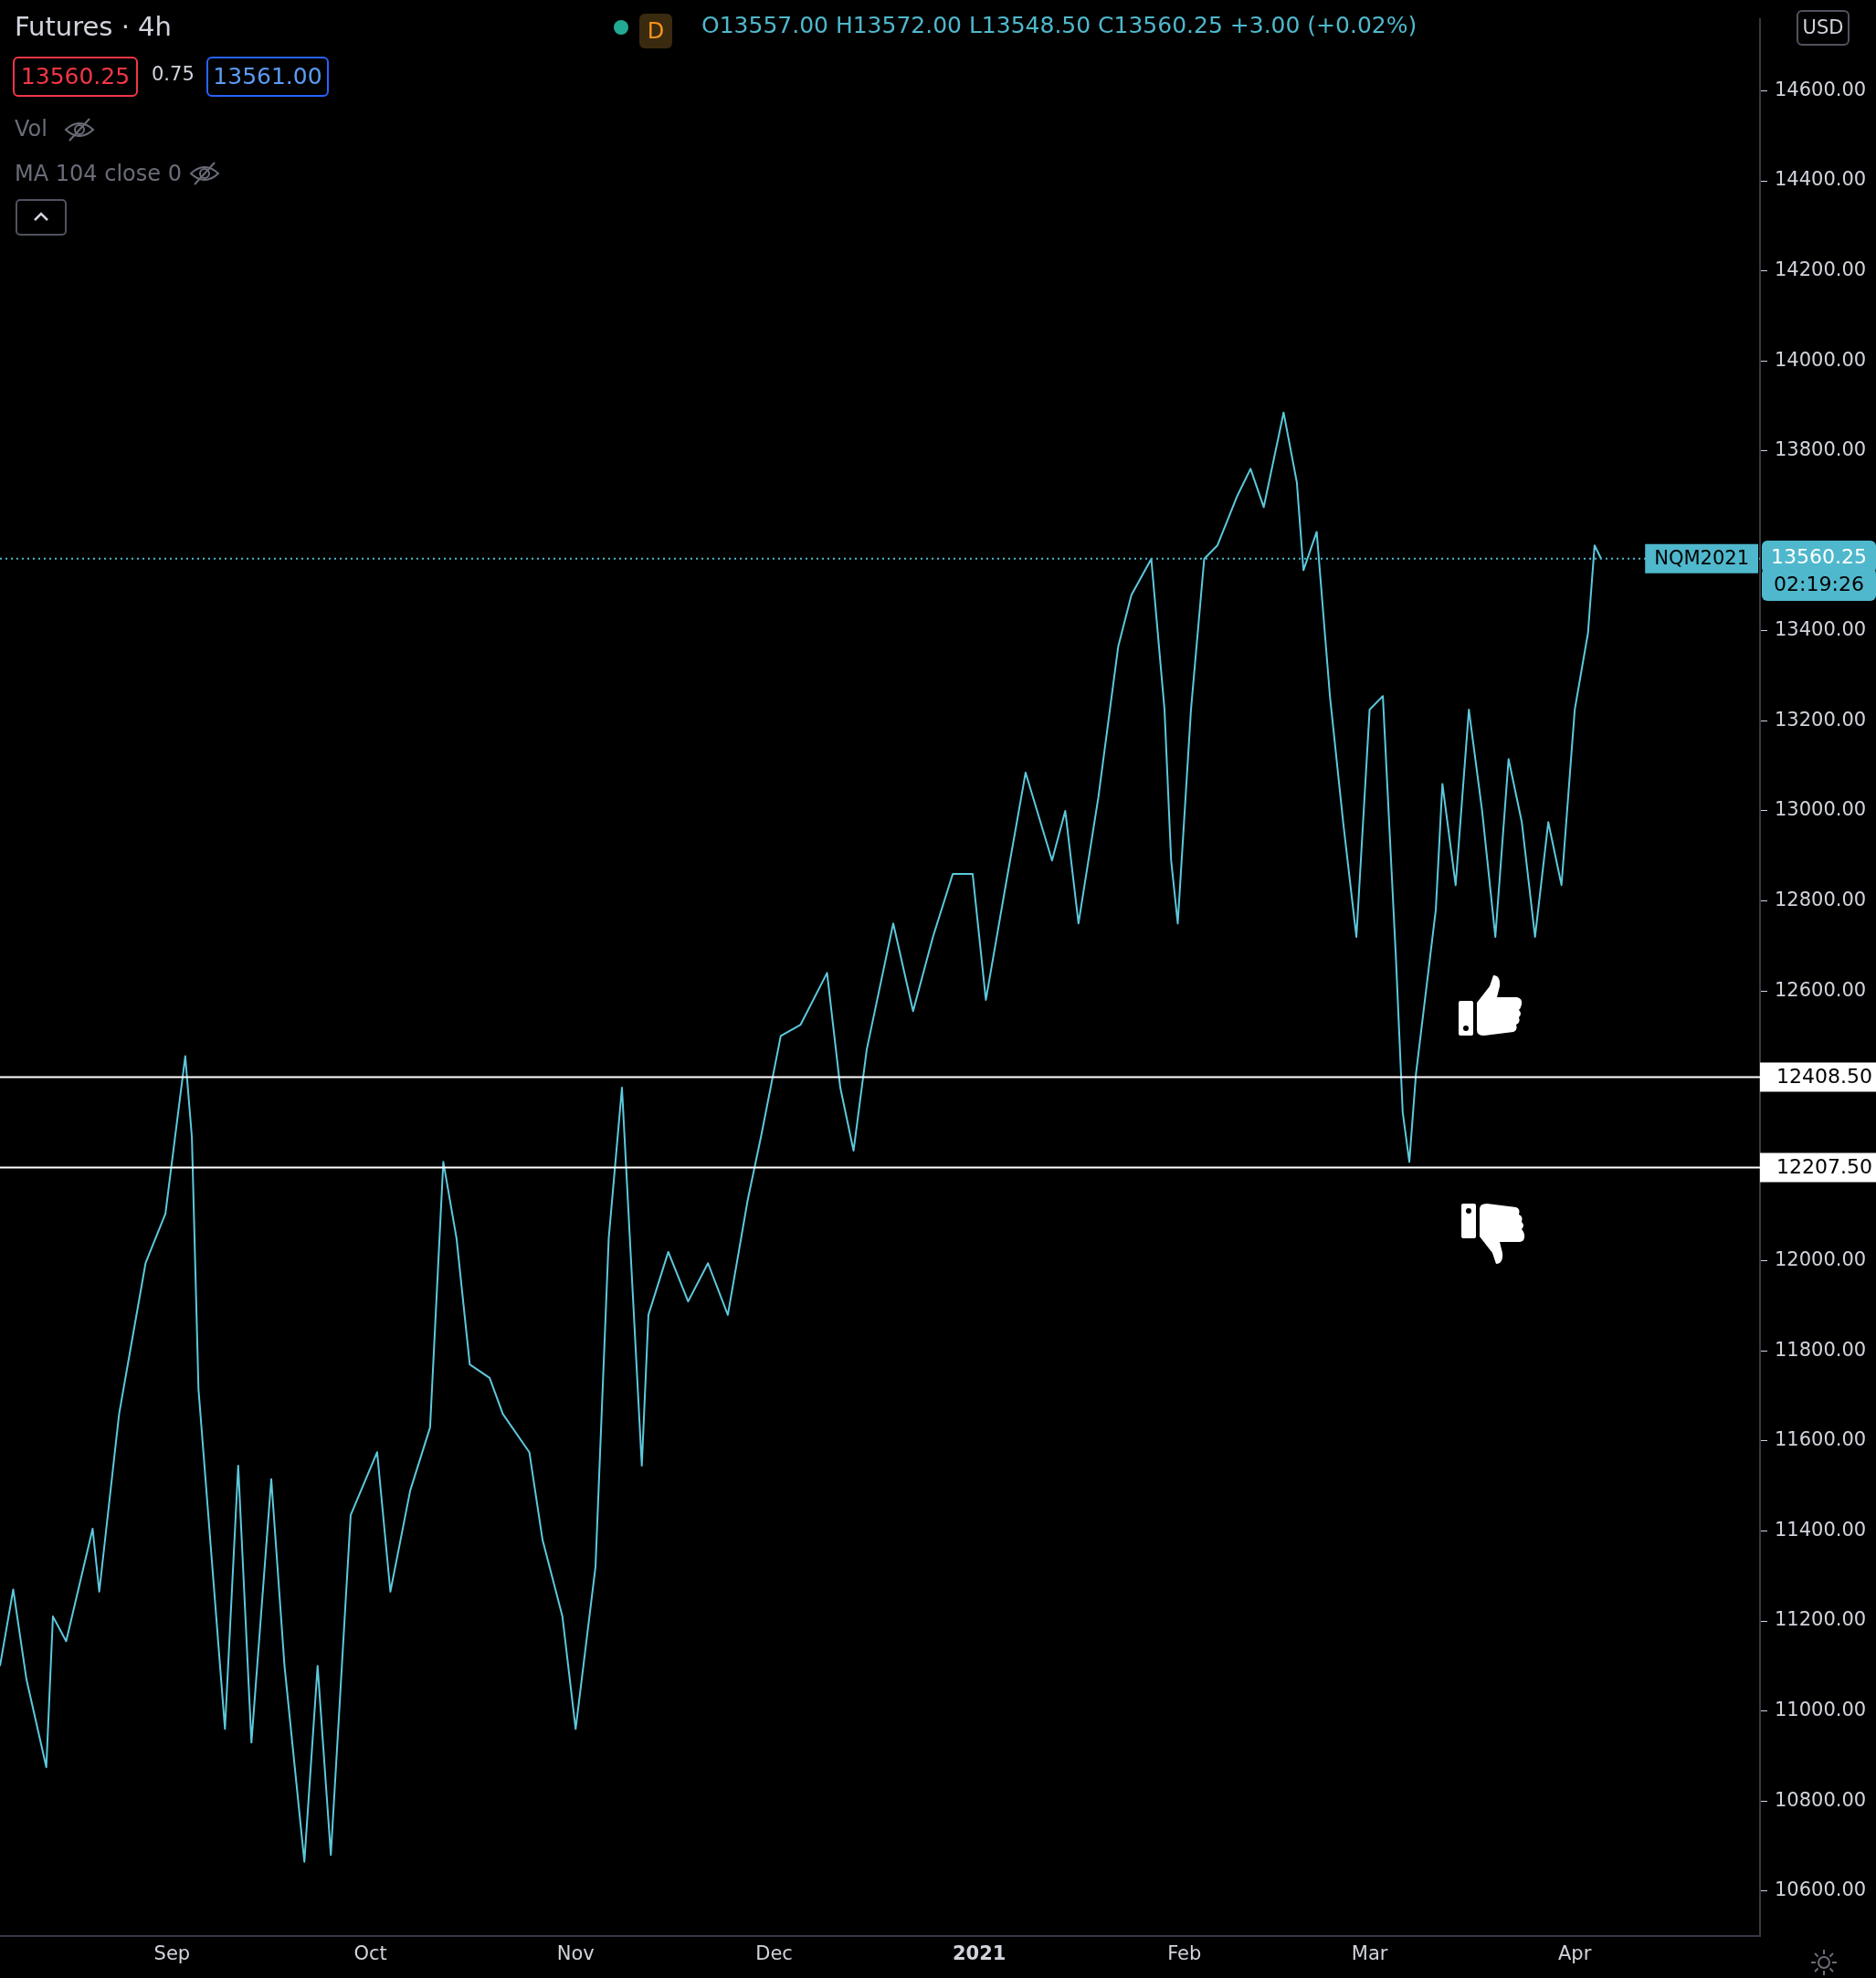  Describe the element at coordinates (1821, 1800) in the screenshot. I see `y-tick-label: 10800.00` at that location.